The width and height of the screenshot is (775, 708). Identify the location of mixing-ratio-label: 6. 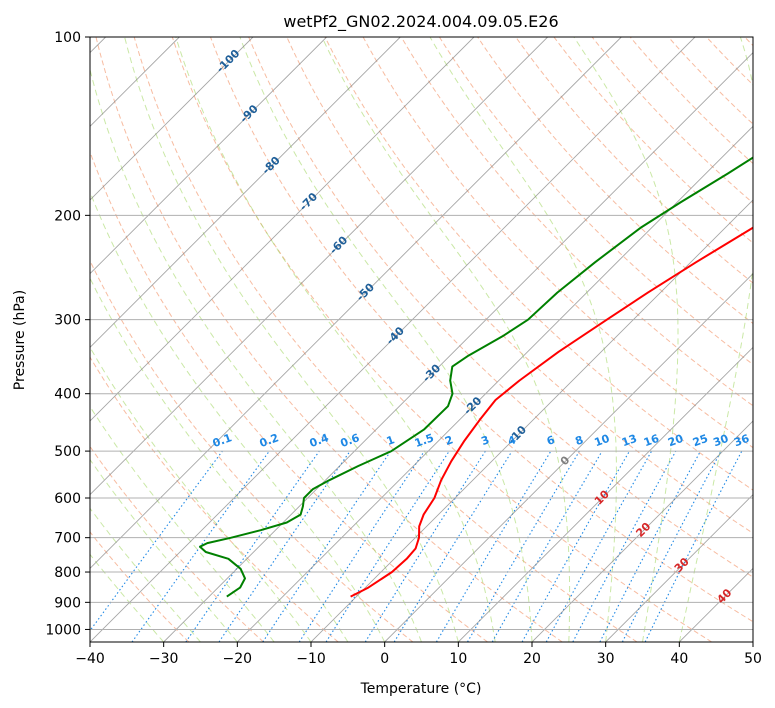
(551, 440).